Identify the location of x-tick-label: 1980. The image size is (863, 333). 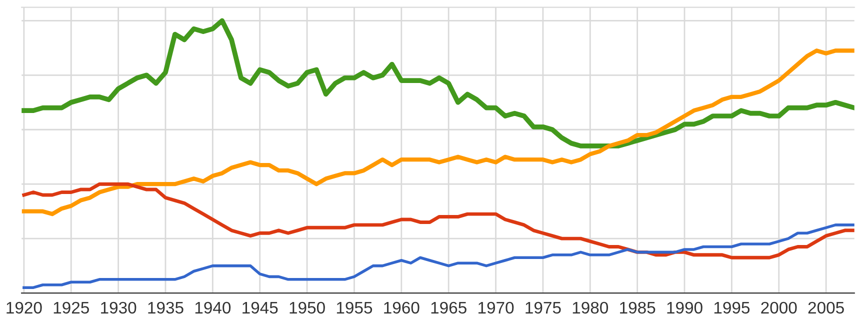
(590, 308).